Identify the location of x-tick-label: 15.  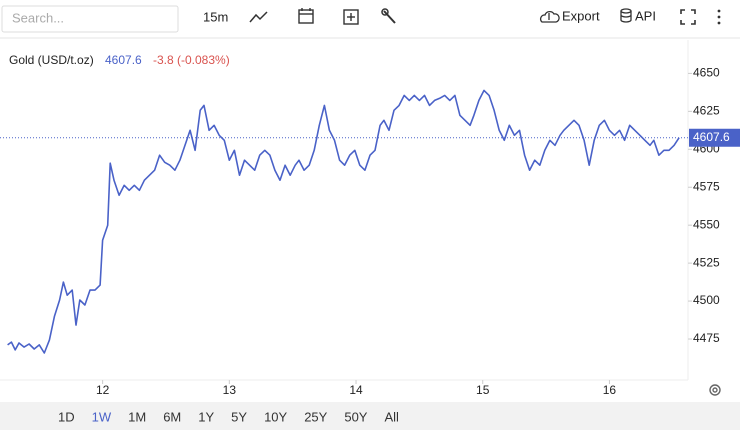
(483, 390).